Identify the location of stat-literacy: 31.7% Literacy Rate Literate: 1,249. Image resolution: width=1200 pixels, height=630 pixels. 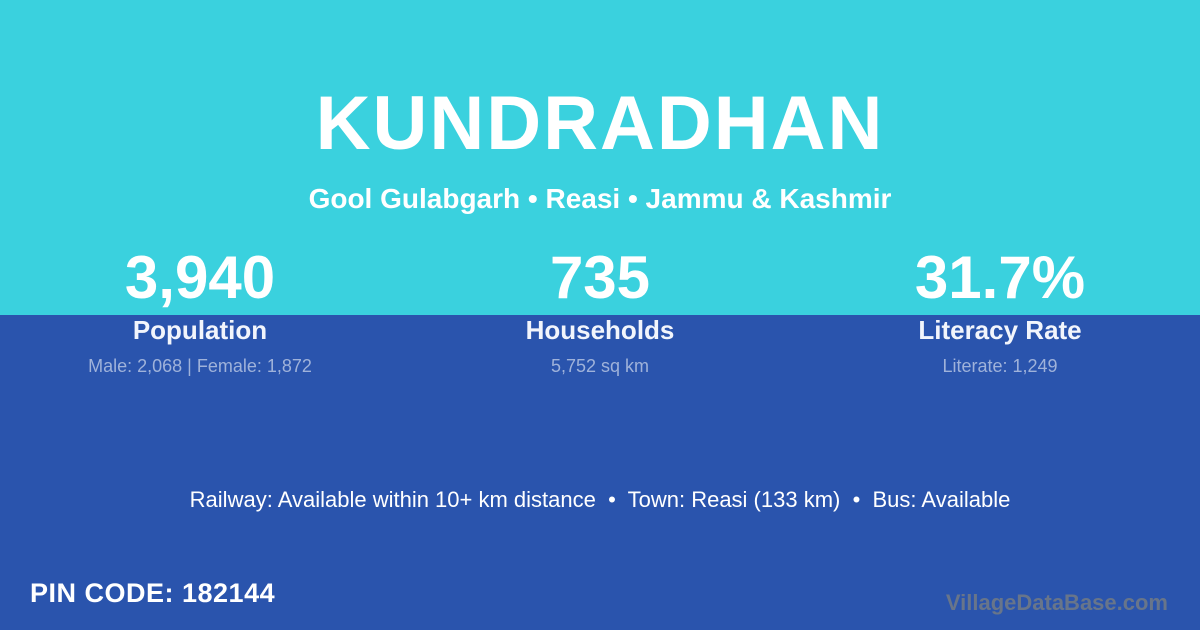
(1000, 311).